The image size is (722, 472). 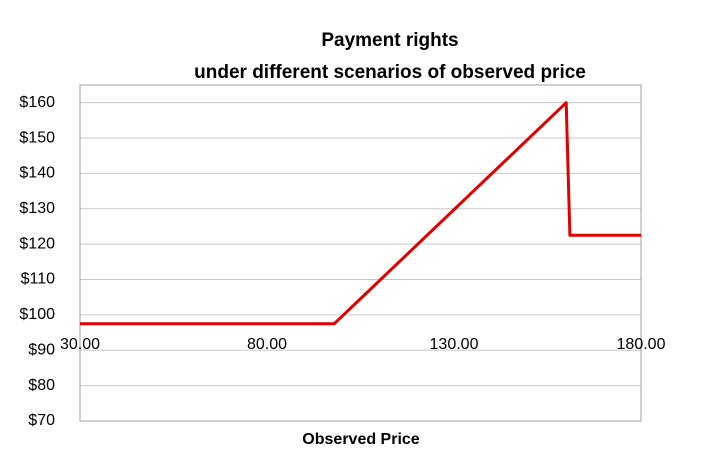 What do you see at coordinates (37, 102) in the screenshot?
I see `y-tick-label: $160` at bounding box center [37, 102].